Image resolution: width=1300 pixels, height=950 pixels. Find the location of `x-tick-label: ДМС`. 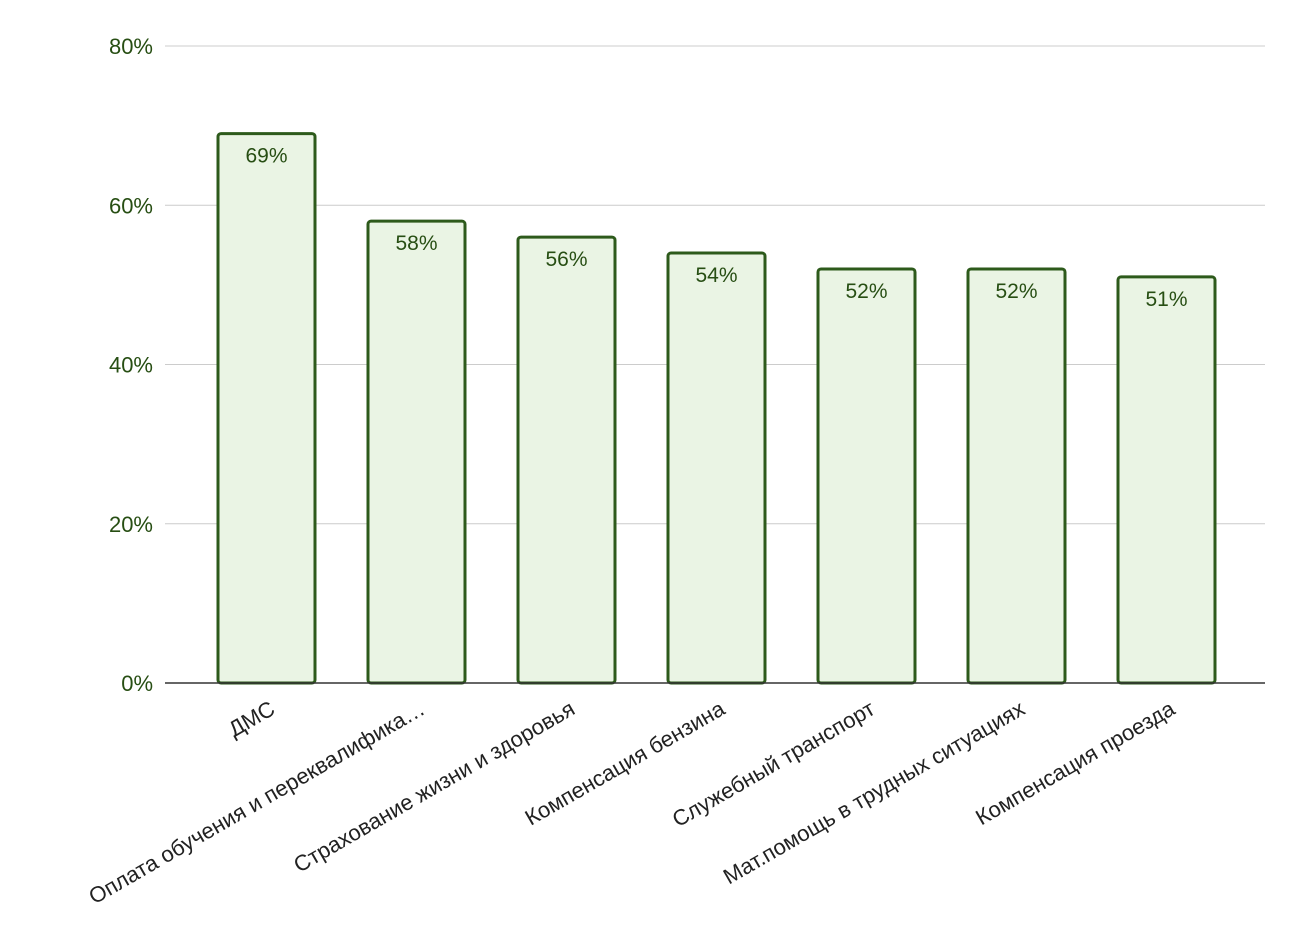

x-tick-label: ДМС is located at coordinates (251, 719).